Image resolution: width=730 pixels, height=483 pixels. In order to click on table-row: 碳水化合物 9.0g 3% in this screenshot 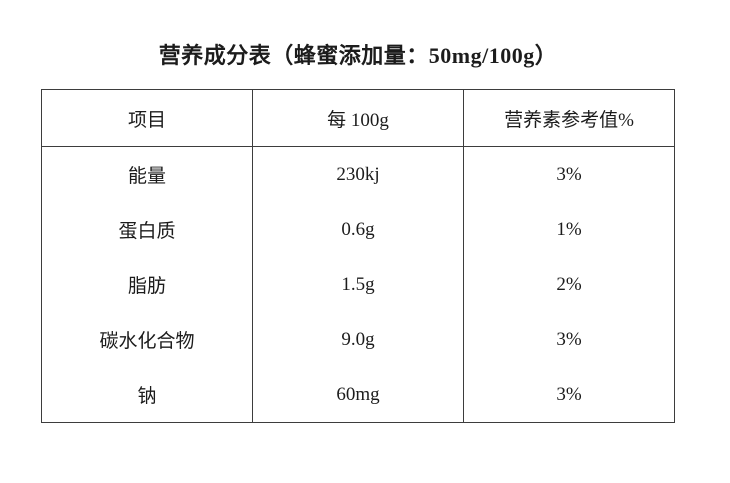, I will do `click(358, 339)`.